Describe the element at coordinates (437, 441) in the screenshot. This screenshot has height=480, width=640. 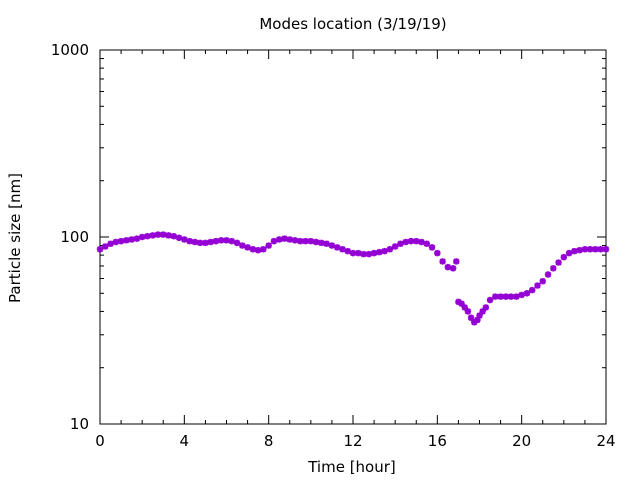
I see `x-tick-label: 16` at that location.